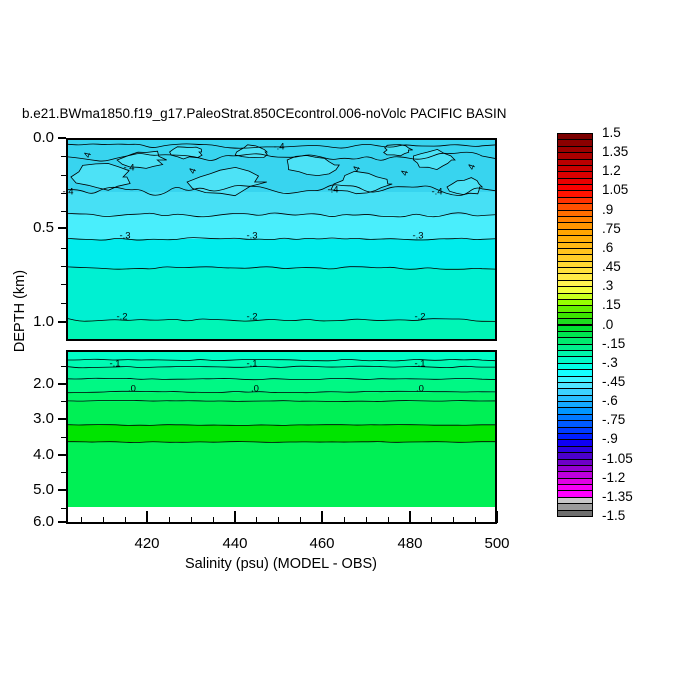 The width and height of the screenshot is (700, 700). I want to click on y-tick-label: 4.0, so click(43, 454).